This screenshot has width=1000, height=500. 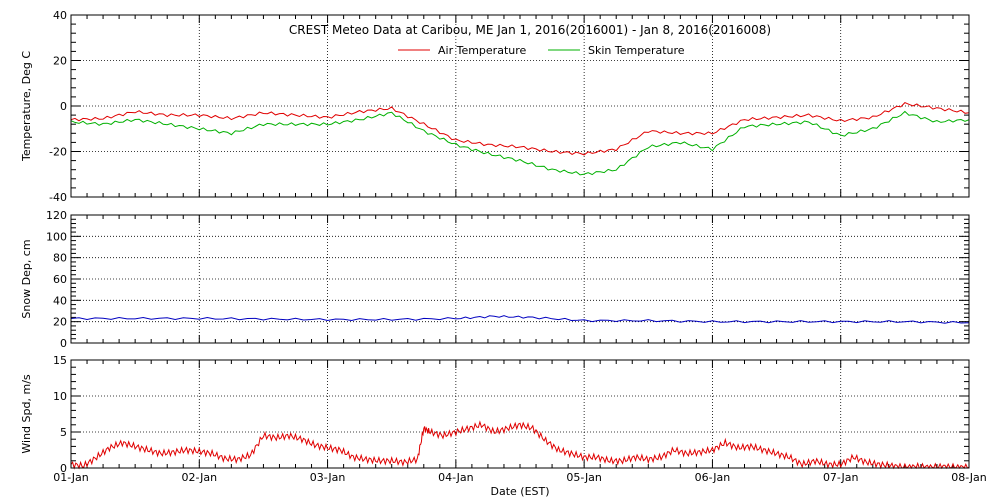 What do you see at coordinates (520, 129) in the screenshot?
I see `series-line-air-temperature` at bounding box center [520, 129].